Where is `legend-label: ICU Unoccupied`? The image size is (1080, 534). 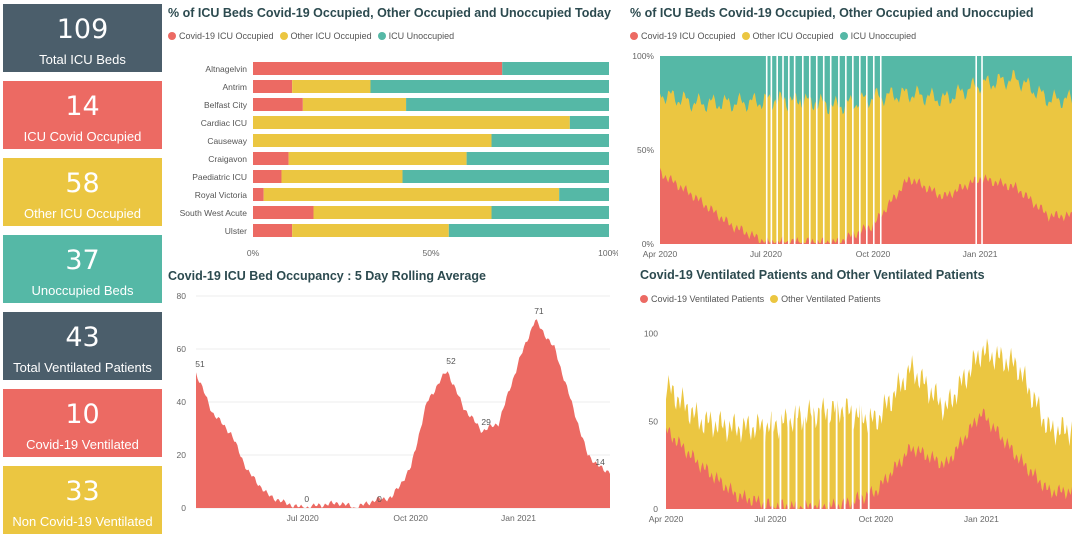 legend-label: ICU Unoccupied is located at coordinates (883, 36).